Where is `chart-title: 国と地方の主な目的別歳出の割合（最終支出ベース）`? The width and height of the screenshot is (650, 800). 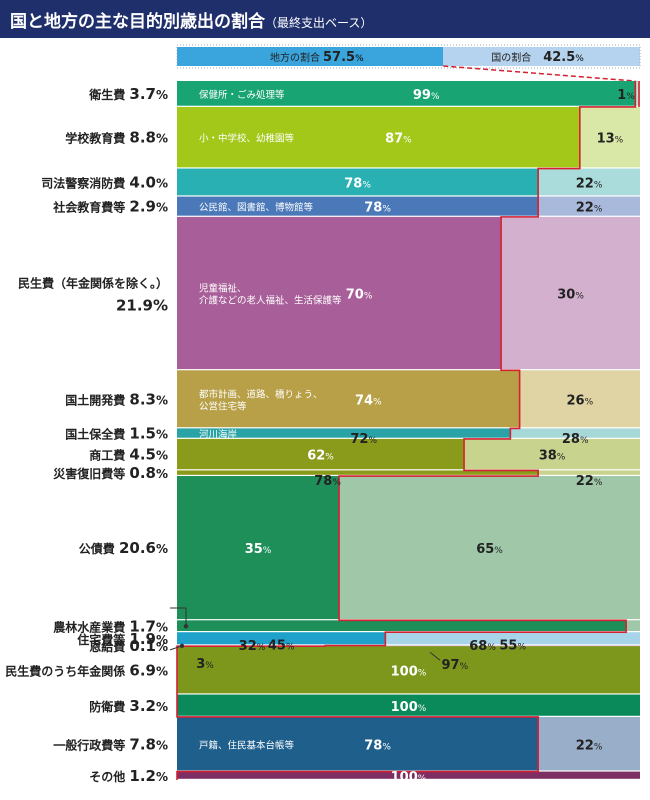 chart-title: 国と地方の主な目的別歳出の割合（最終支出ベース） is located at coordinates (191, 19).